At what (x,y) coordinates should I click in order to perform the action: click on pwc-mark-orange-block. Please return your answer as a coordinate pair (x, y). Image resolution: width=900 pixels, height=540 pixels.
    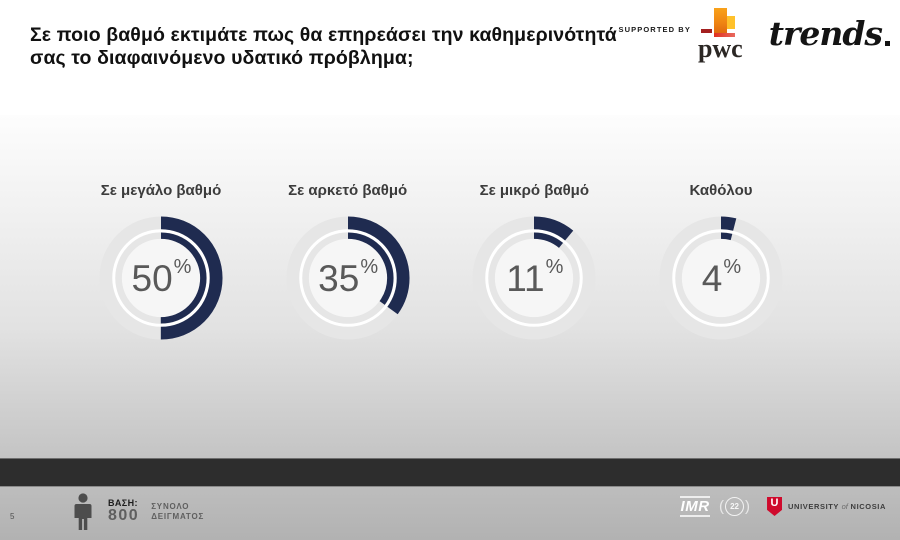
    Looking at the image, I should click on (721, 20).